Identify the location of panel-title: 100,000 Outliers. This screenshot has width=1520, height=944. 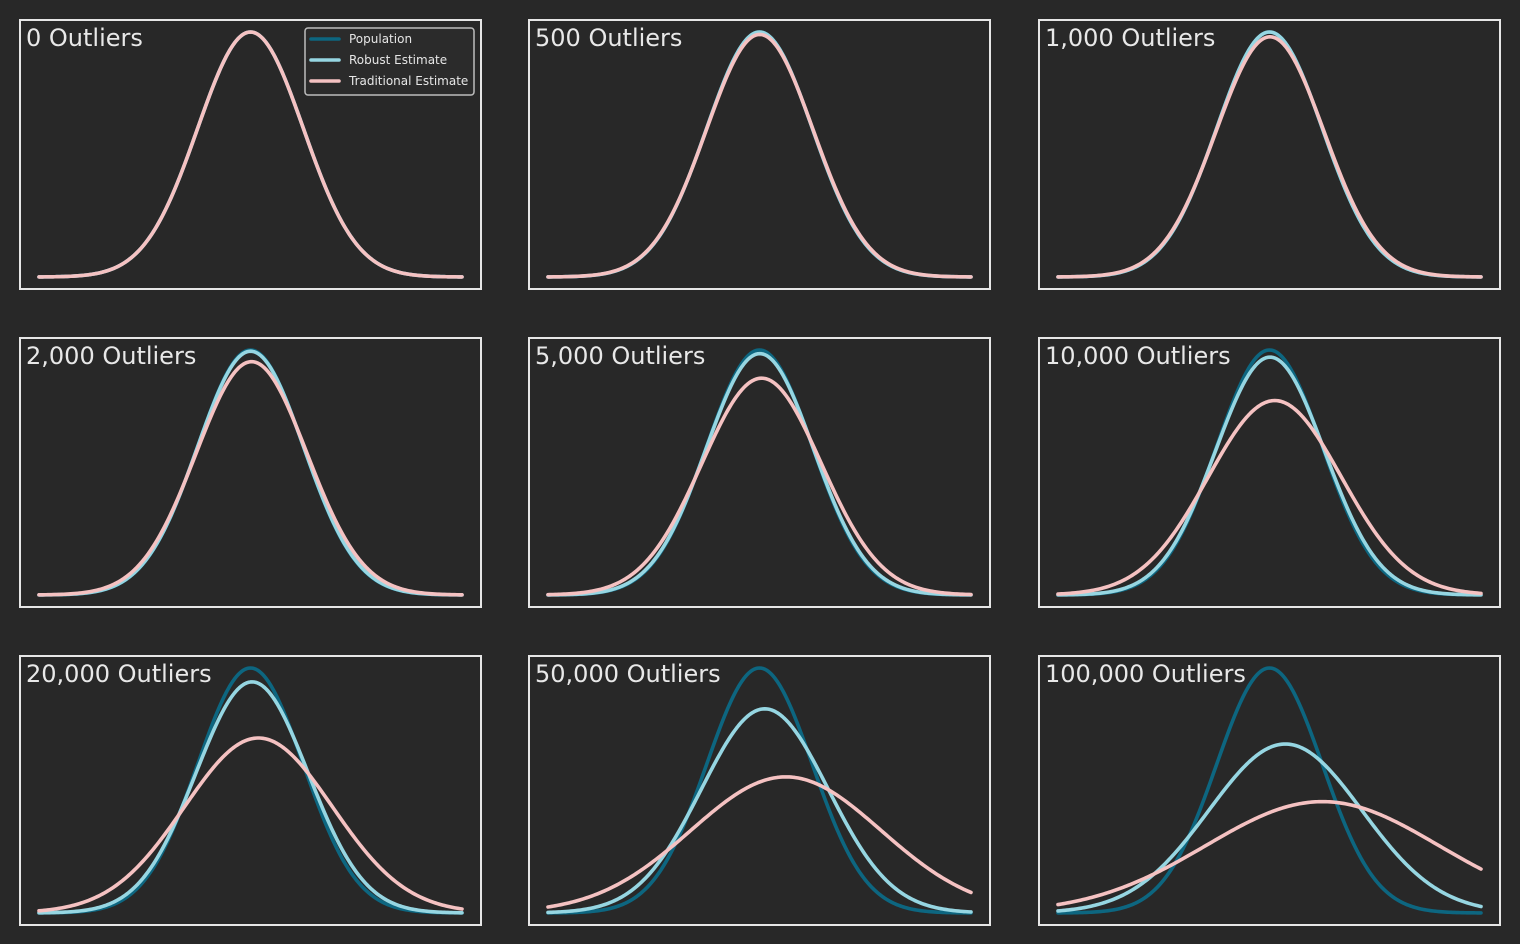
(1145, 674).